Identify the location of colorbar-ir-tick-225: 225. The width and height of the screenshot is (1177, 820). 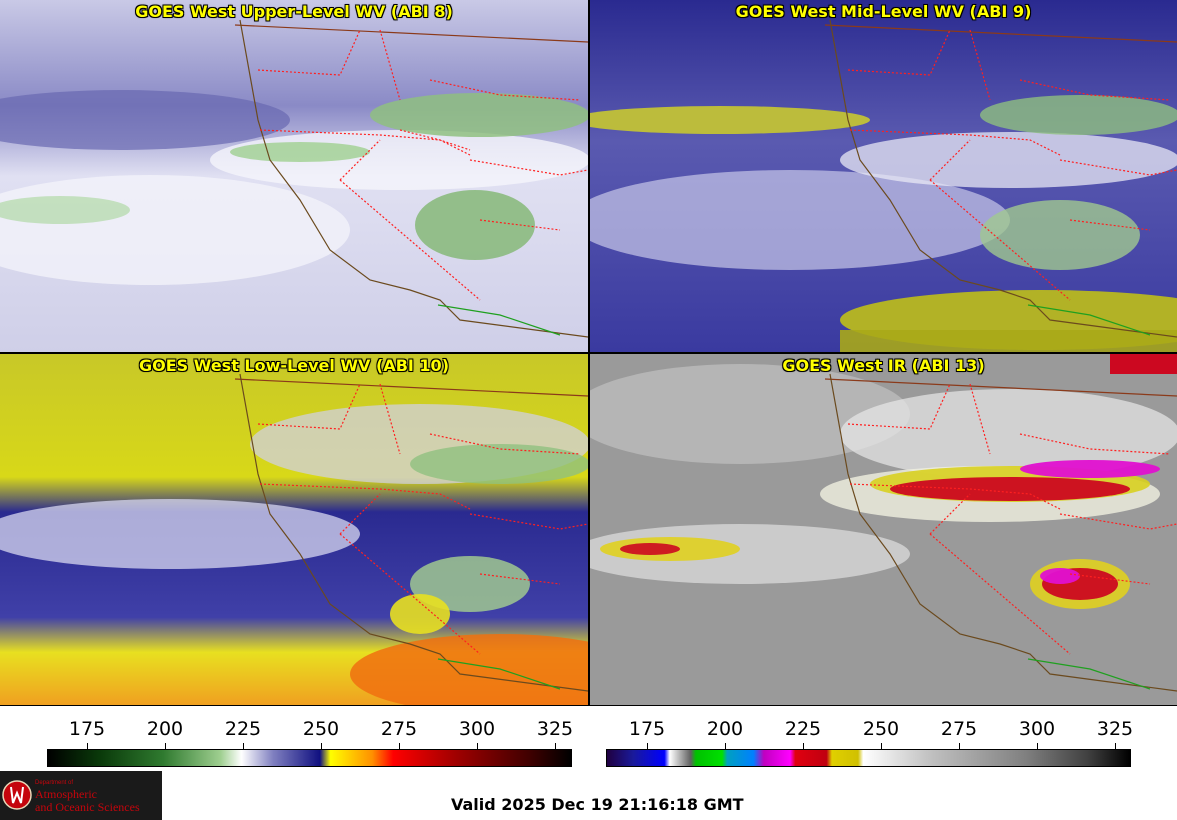
(803, 729).